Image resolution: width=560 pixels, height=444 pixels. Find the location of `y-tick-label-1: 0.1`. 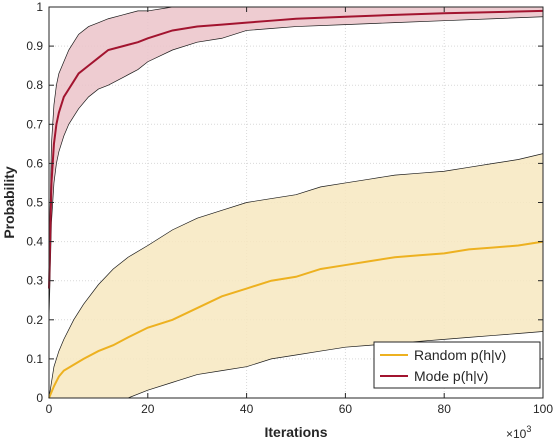

y-tick-label-1: 0.1 is located at coordinates (34, 359).